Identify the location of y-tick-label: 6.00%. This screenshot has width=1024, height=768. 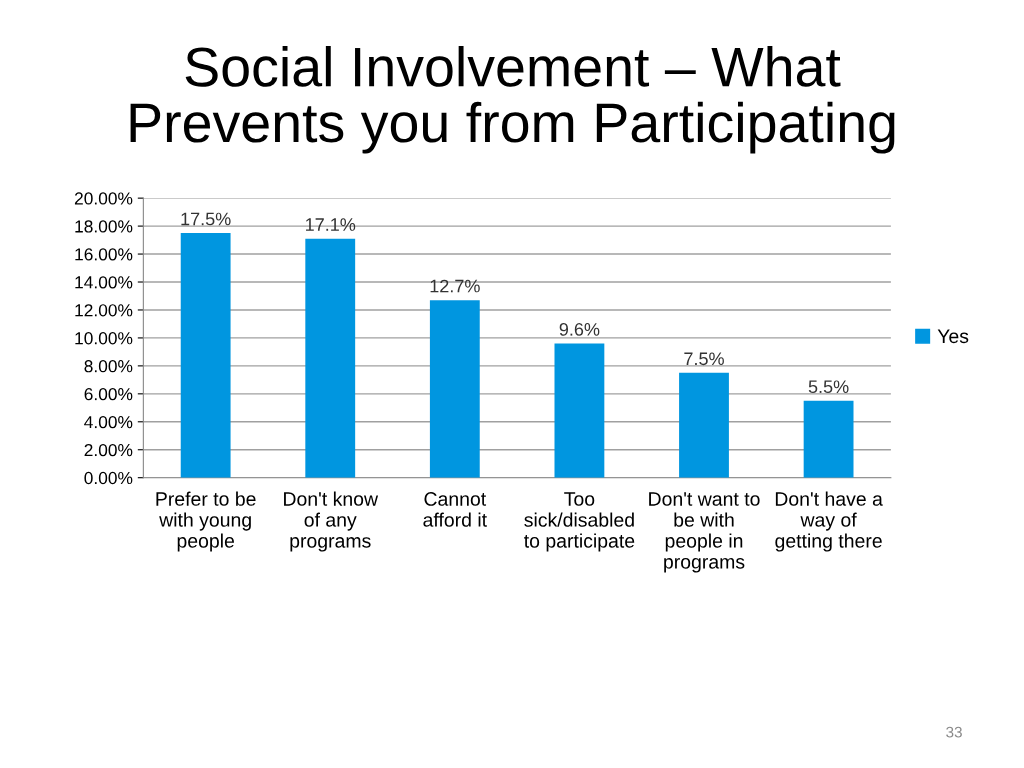
(108, 394).